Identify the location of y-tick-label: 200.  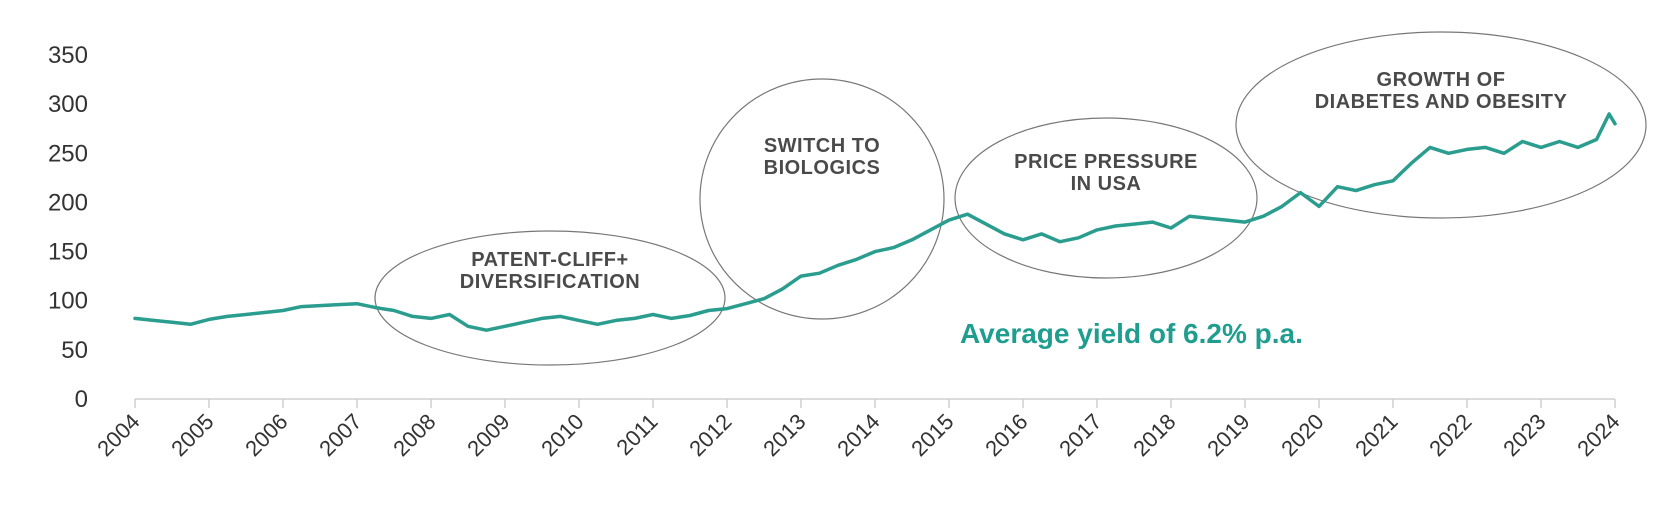
(68, 202).